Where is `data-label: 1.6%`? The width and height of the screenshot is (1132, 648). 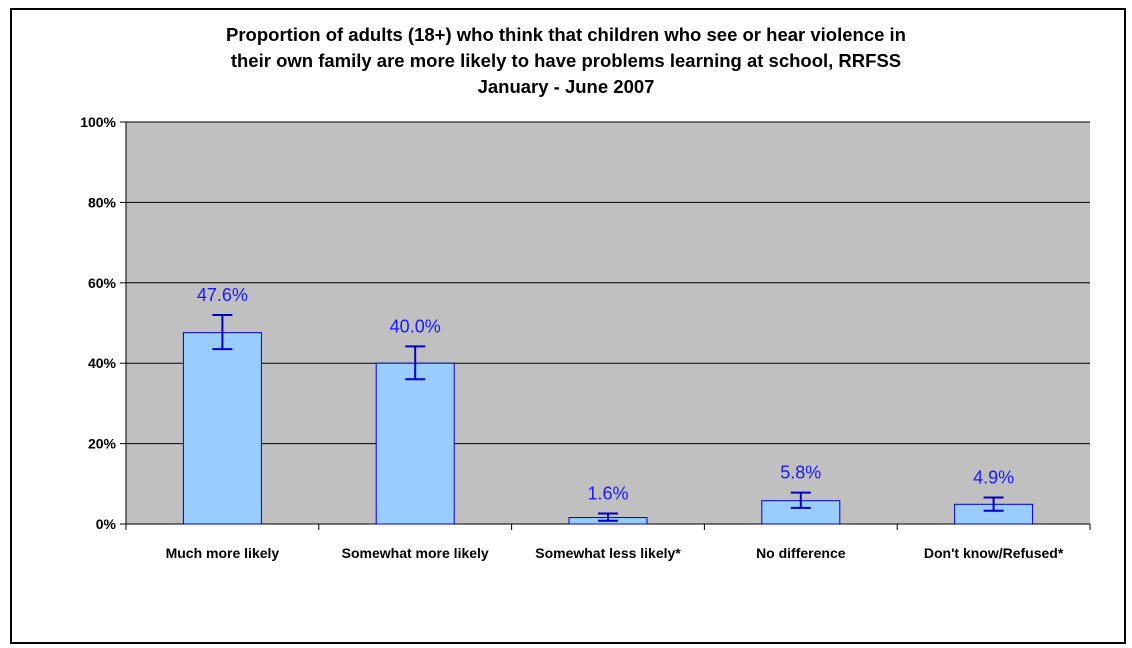 data-label: 1.6% is located at coordinates (607, 494).